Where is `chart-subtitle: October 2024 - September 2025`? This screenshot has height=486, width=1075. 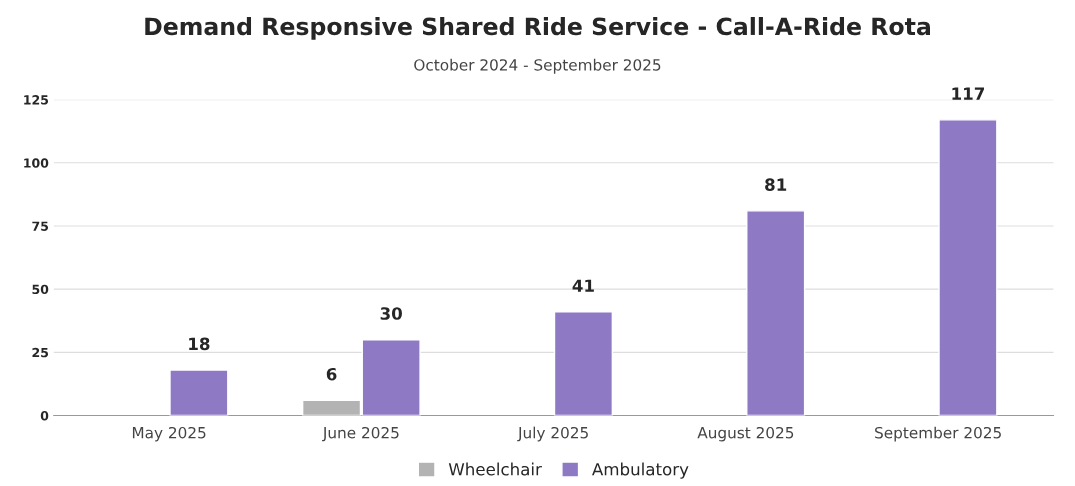 chart-subtitle: October 2024 - September 2025 is located at coordinates (537, 66).